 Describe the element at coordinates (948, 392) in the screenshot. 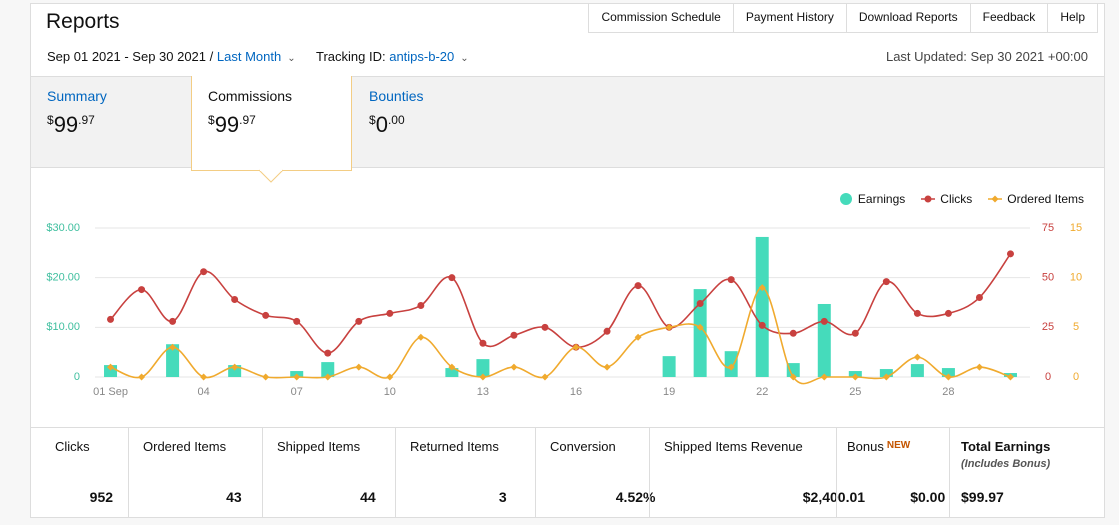

I see `x-tick-label: 28` at that location.